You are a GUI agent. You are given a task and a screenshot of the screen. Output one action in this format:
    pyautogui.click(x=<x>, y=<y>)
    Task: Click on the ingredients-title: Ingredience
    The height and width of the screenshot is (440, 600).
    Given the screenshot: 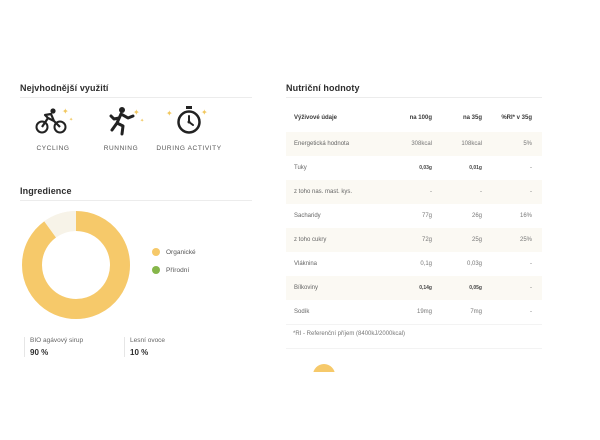 What is the action you would take?
    pyautogui.click(x=46, y=191)
    